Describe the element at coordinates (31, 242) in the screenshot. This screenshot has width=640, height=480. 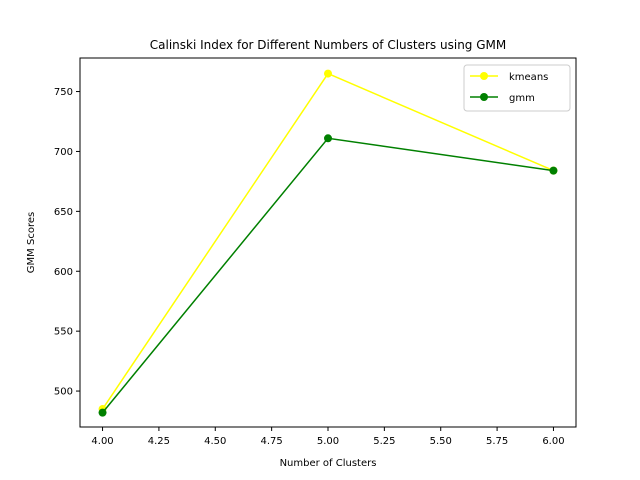
I see `y-axis-label: GMM Scores` at that location.